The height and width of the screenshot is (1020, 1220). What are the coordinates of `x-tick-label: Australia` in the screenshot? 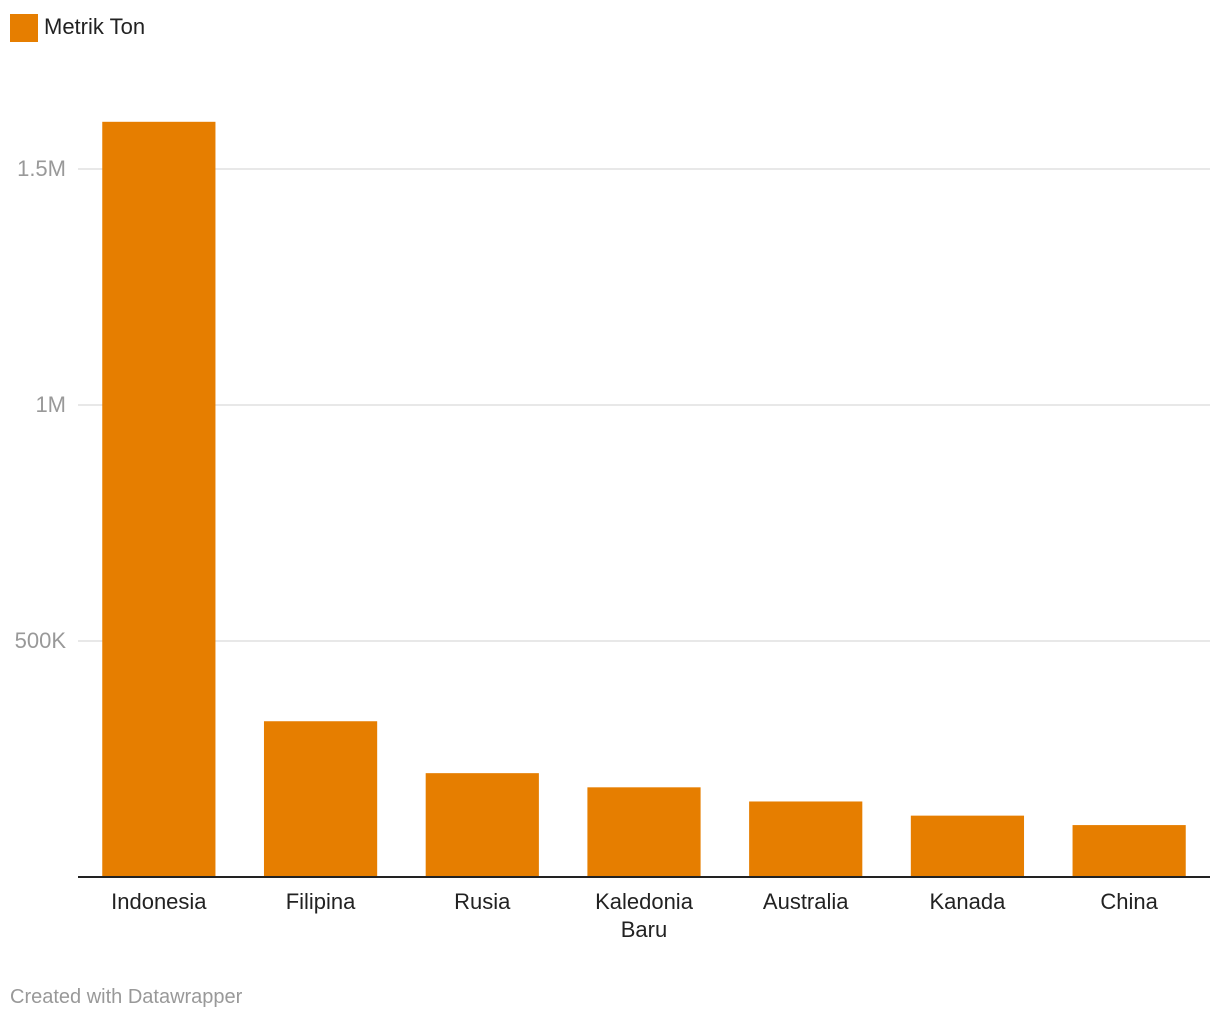 It's located at (805, 901).